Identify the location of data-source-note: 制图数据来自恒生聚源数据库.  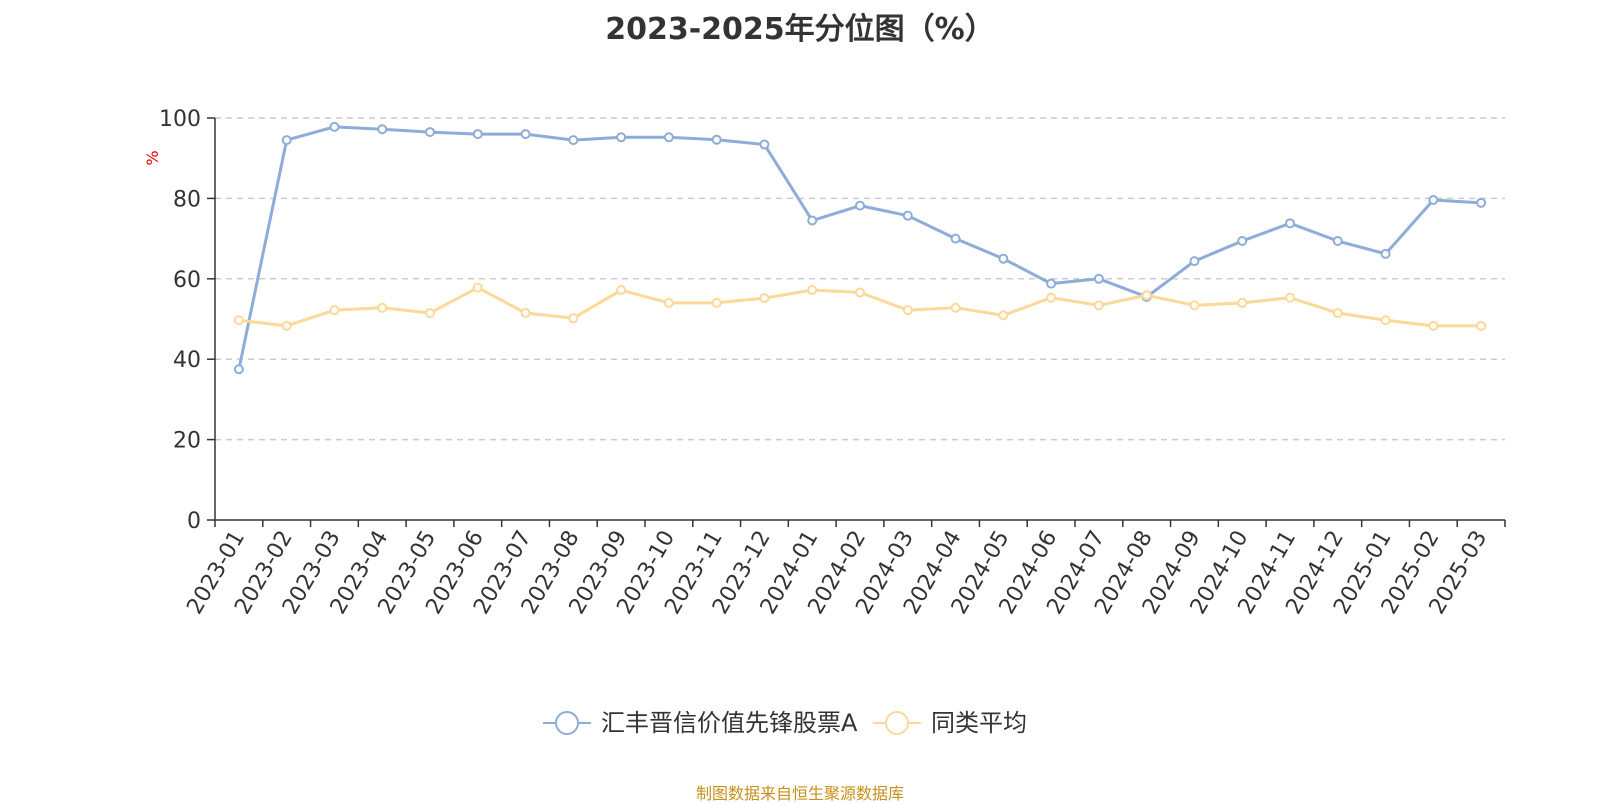
(799, 793).